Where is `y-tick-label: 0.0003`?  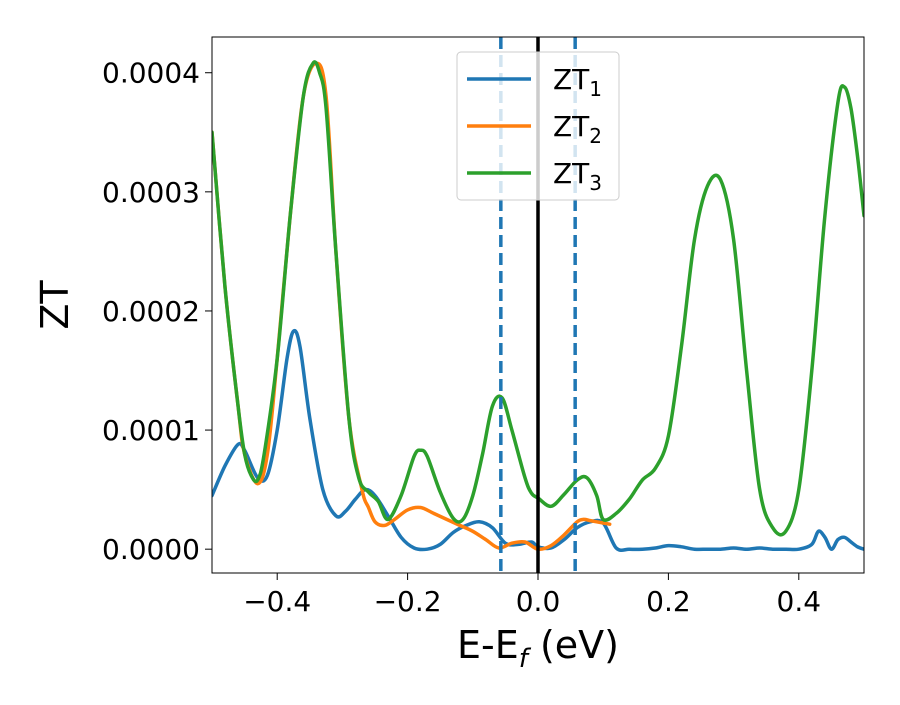
y-tick-label: 0.0003 is located at coordinates (151, 192).